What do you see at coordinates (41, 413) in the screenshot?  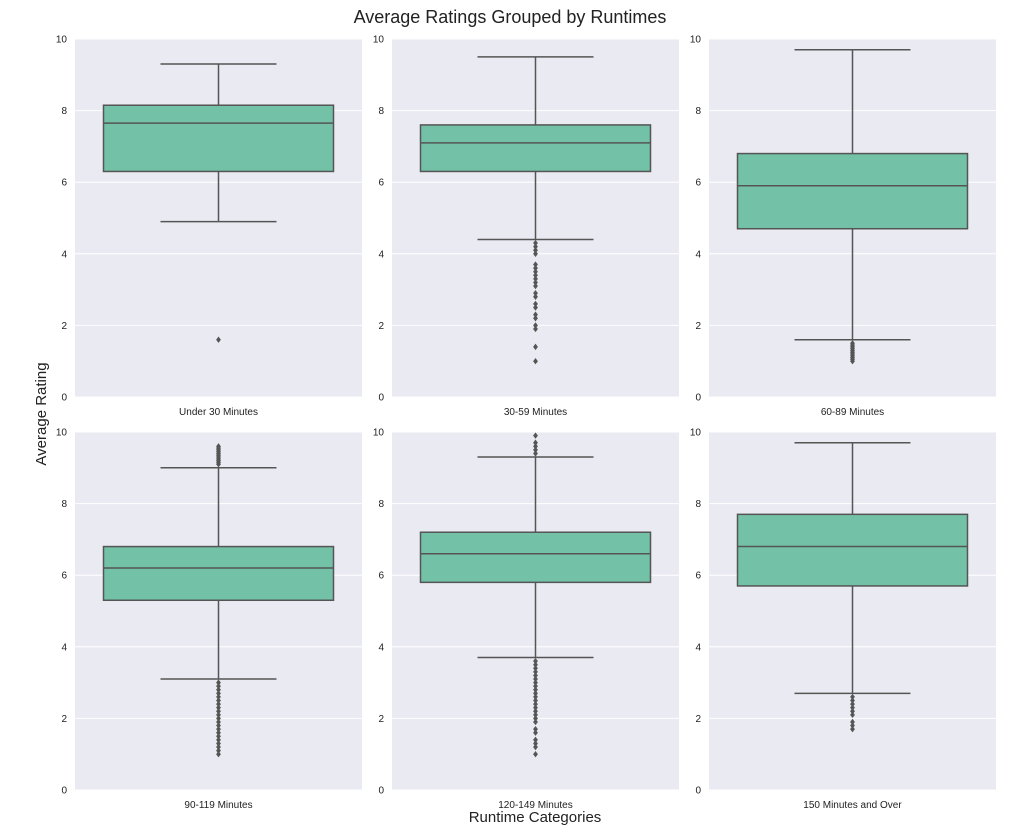 I see `y-axis-label: Average Rating` at bounding box center [41, 413].